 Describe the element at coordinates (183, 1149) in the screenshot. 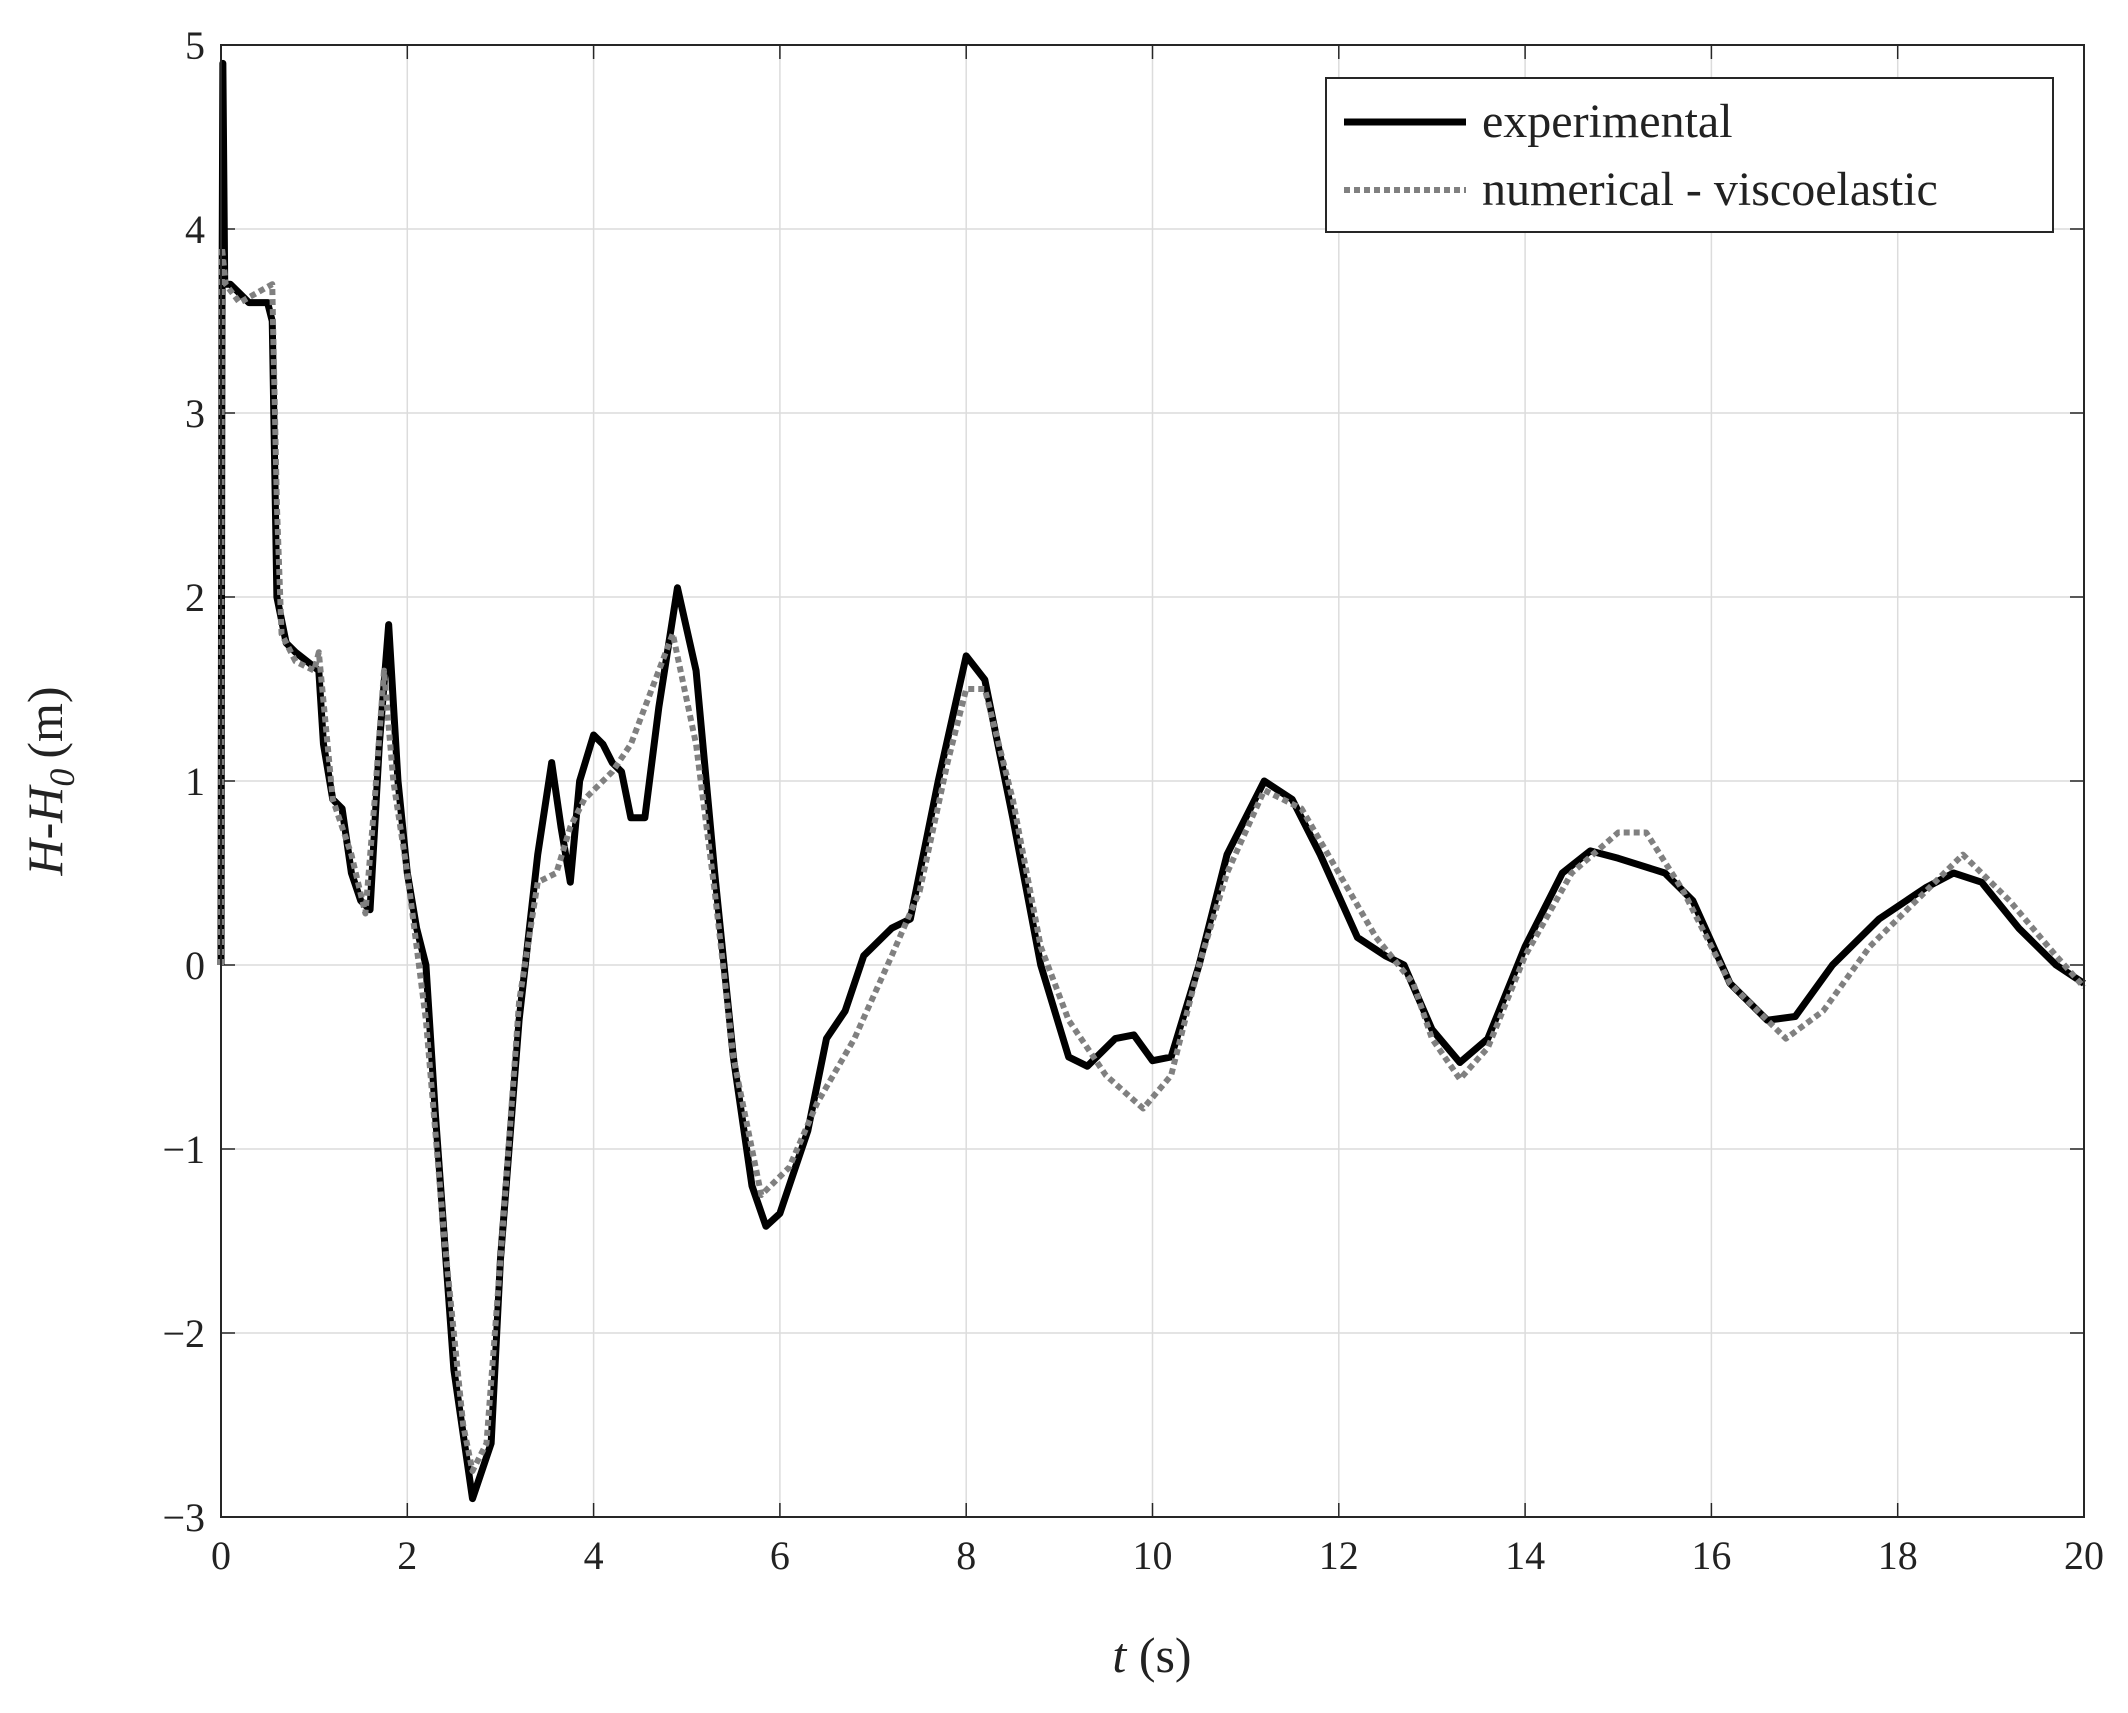

I see `y-tick-label: −1` at that location.